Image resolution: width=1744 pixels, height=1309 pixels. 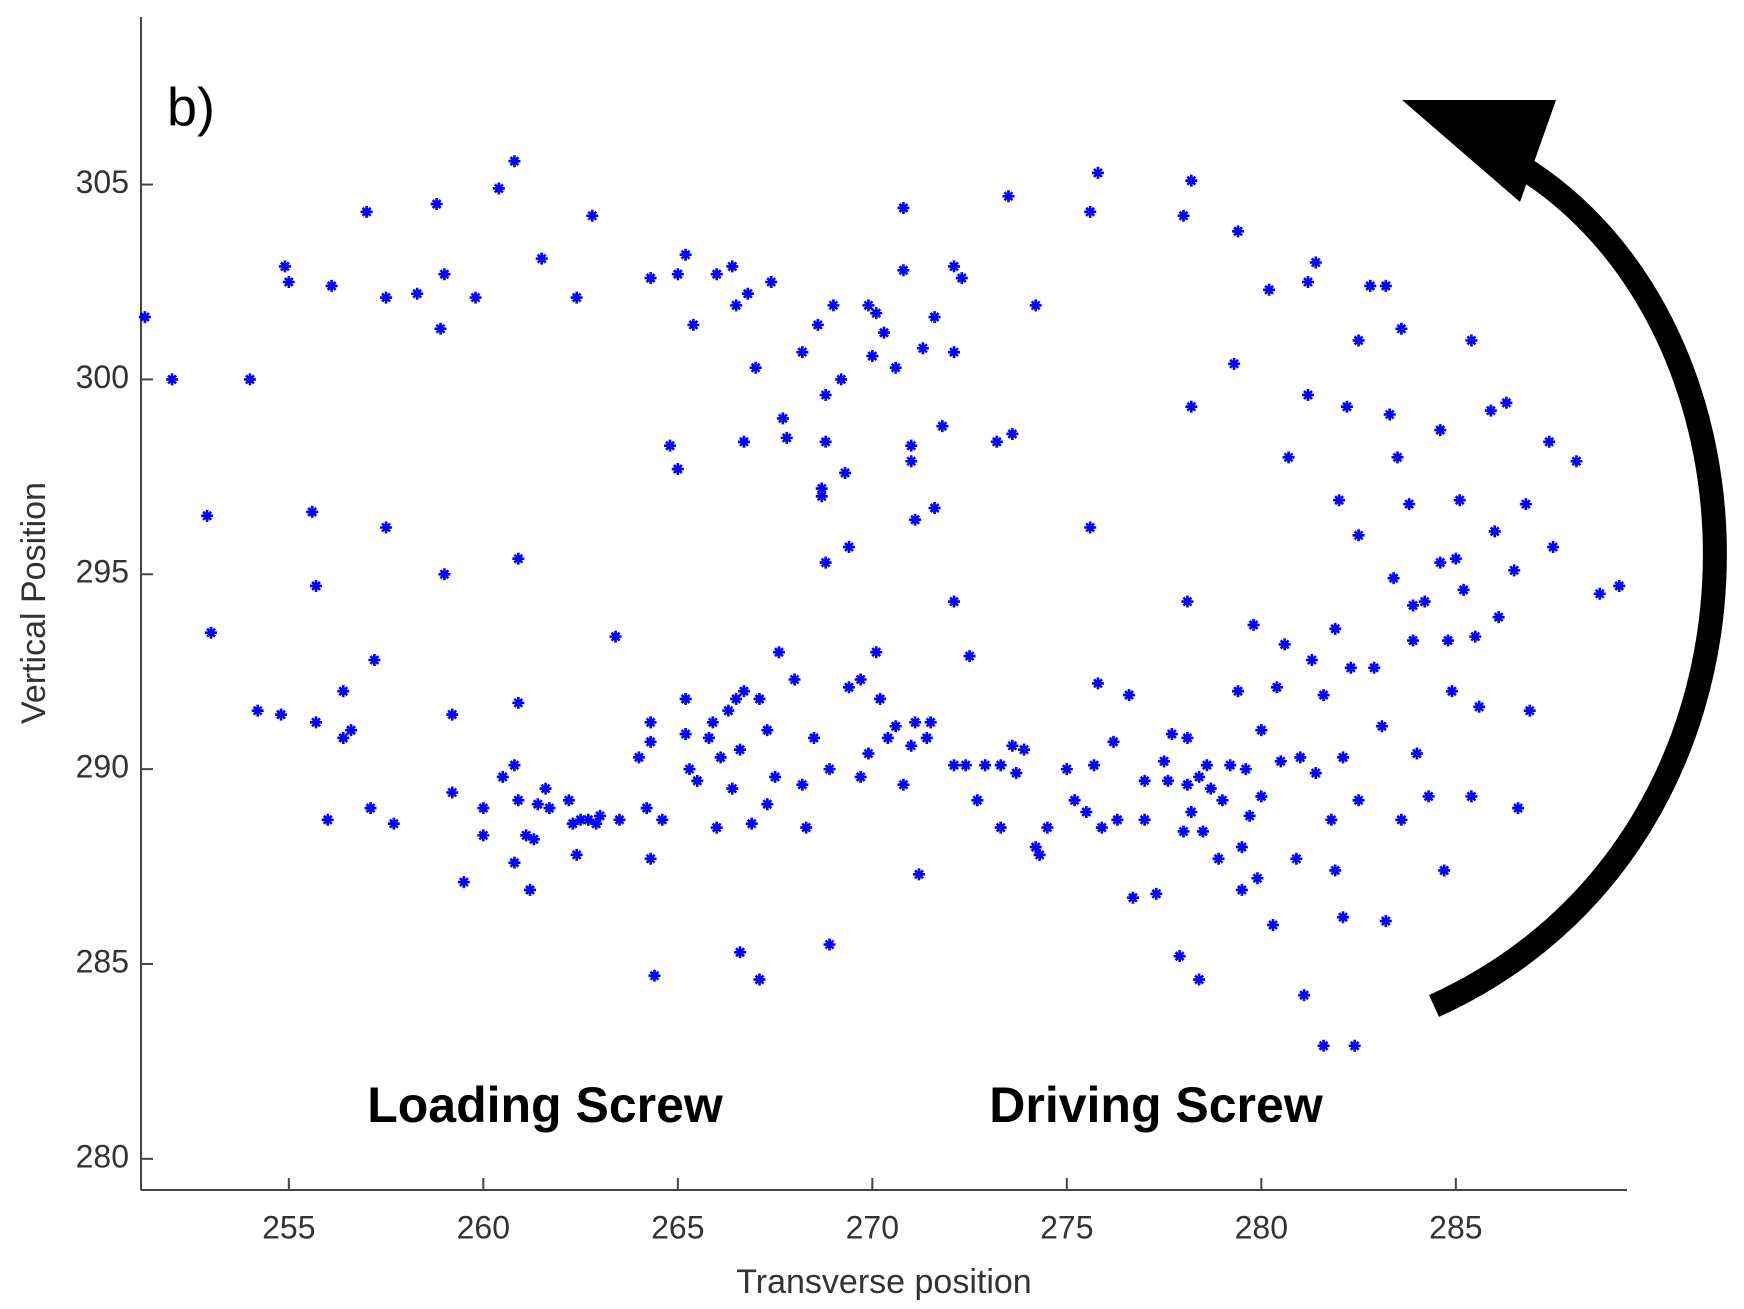 What do you see at coordinates (483, 1227) in the screenshot?
I see `x-tick-label: 260` at bounding box center [483, 1227].